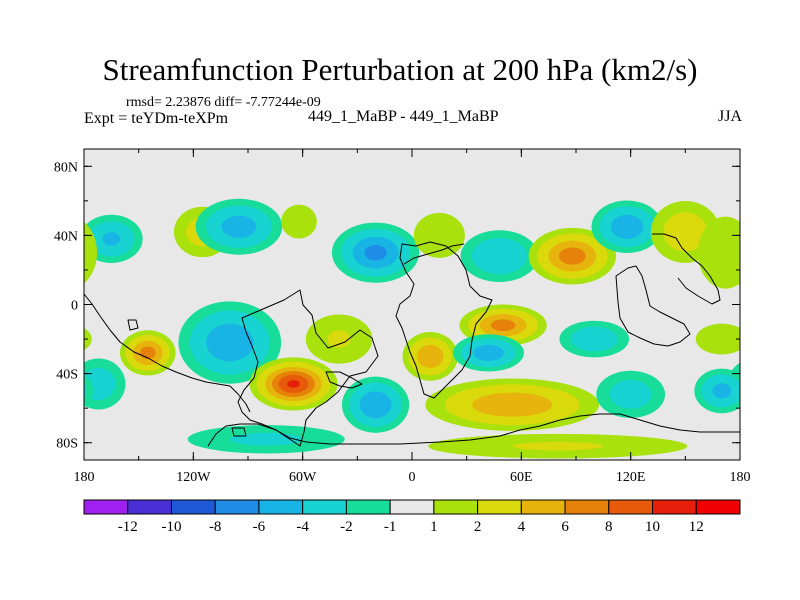  I want to click on coastline-antarctica, so click(473, 430).